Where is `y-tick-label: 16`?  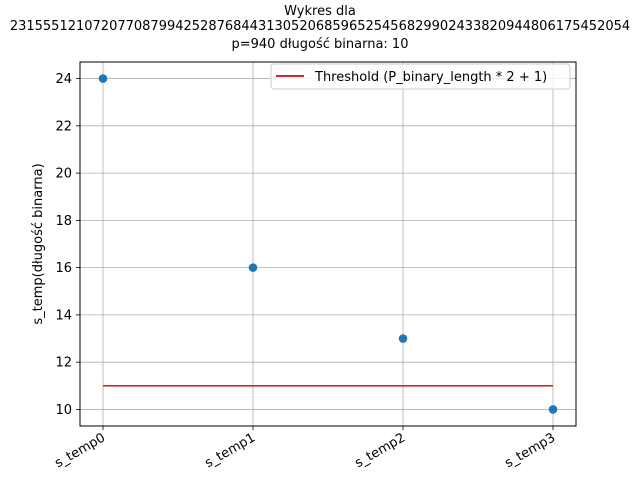 y-tick-label: 16 is located at coordinates (63, 268).